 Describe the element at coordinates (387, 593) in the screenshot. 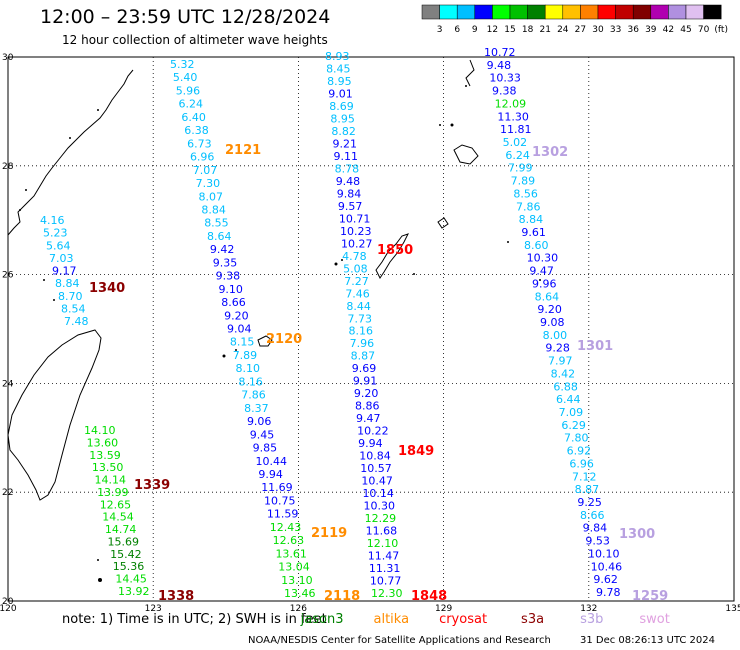

I see `wave-height-label: 12.30` at that location.